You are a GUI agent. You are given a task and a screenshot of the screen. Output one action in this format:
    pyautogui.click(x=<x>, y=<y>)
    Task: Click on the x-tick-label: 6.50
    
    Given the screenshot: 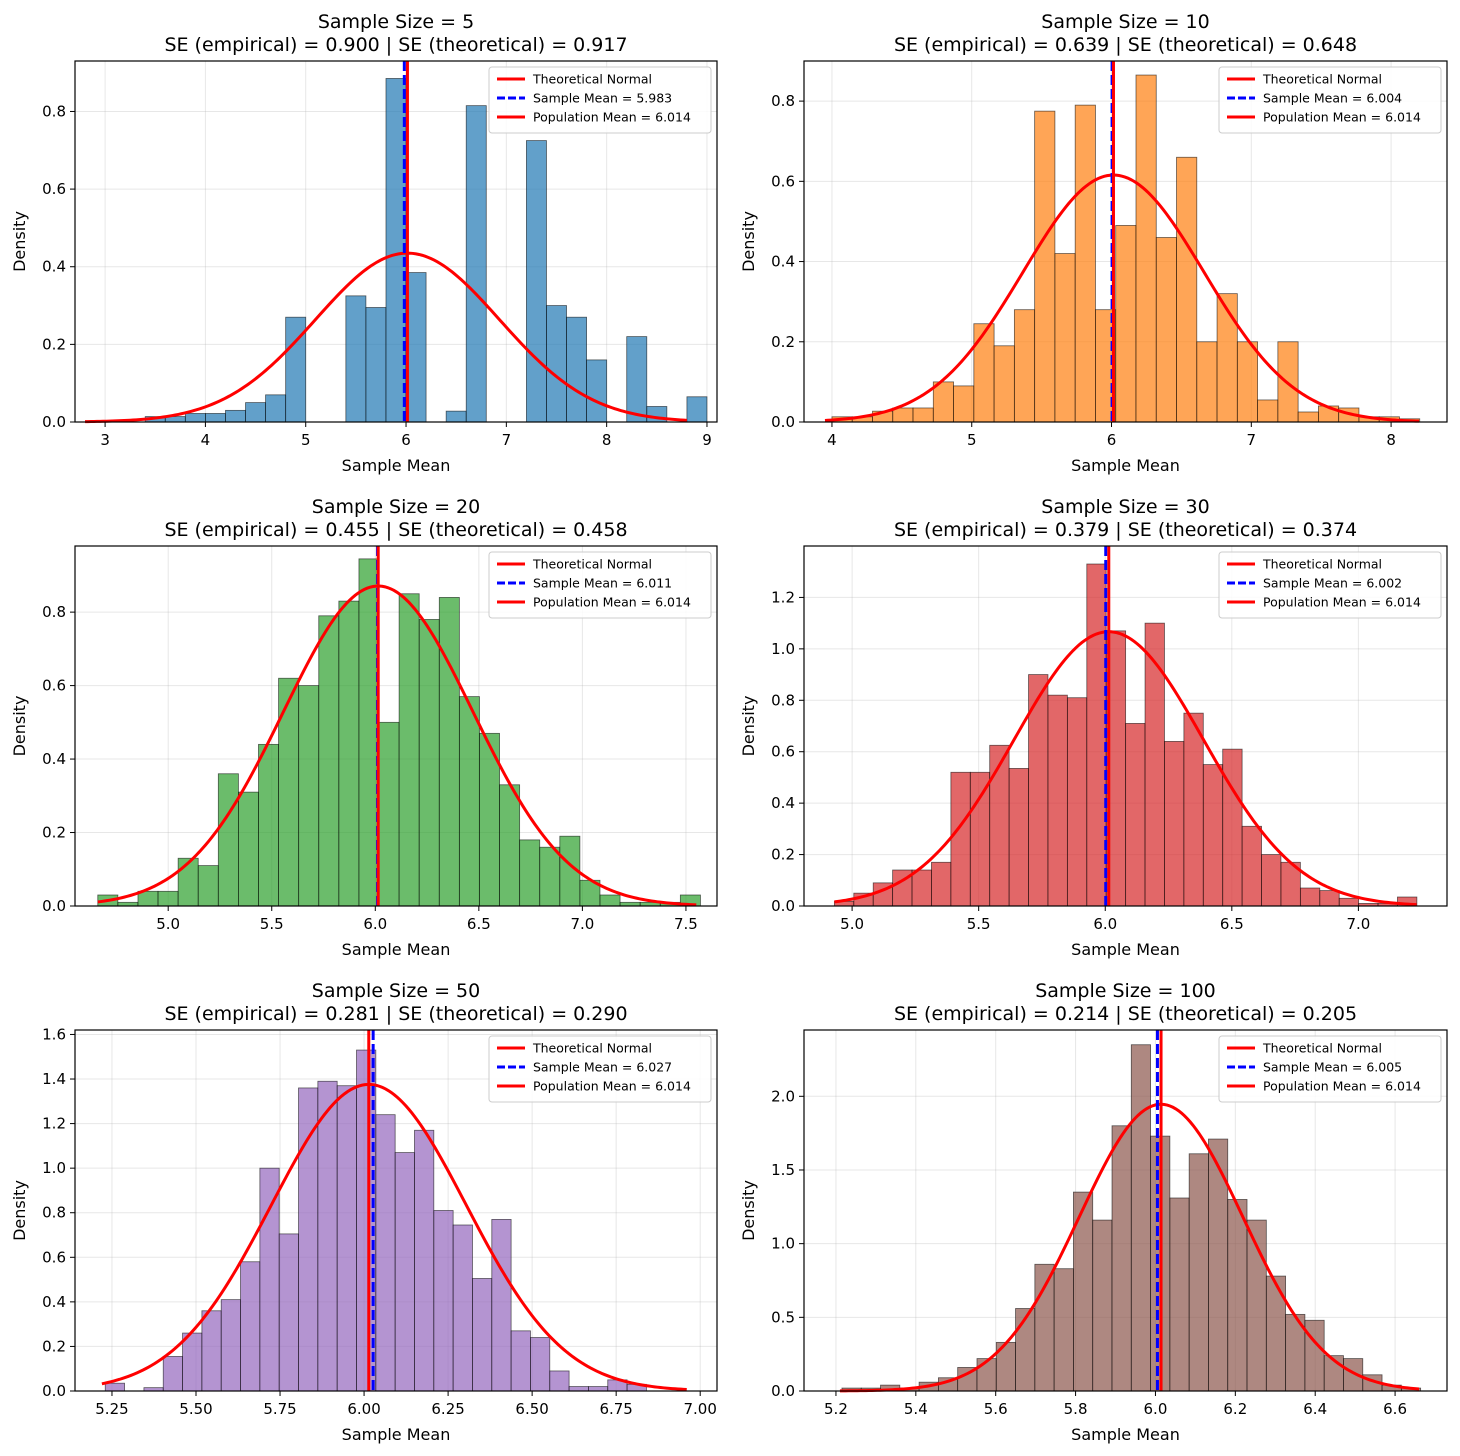 What is the action you would take?
    pyautogui.click(x=531, y=1409)
    